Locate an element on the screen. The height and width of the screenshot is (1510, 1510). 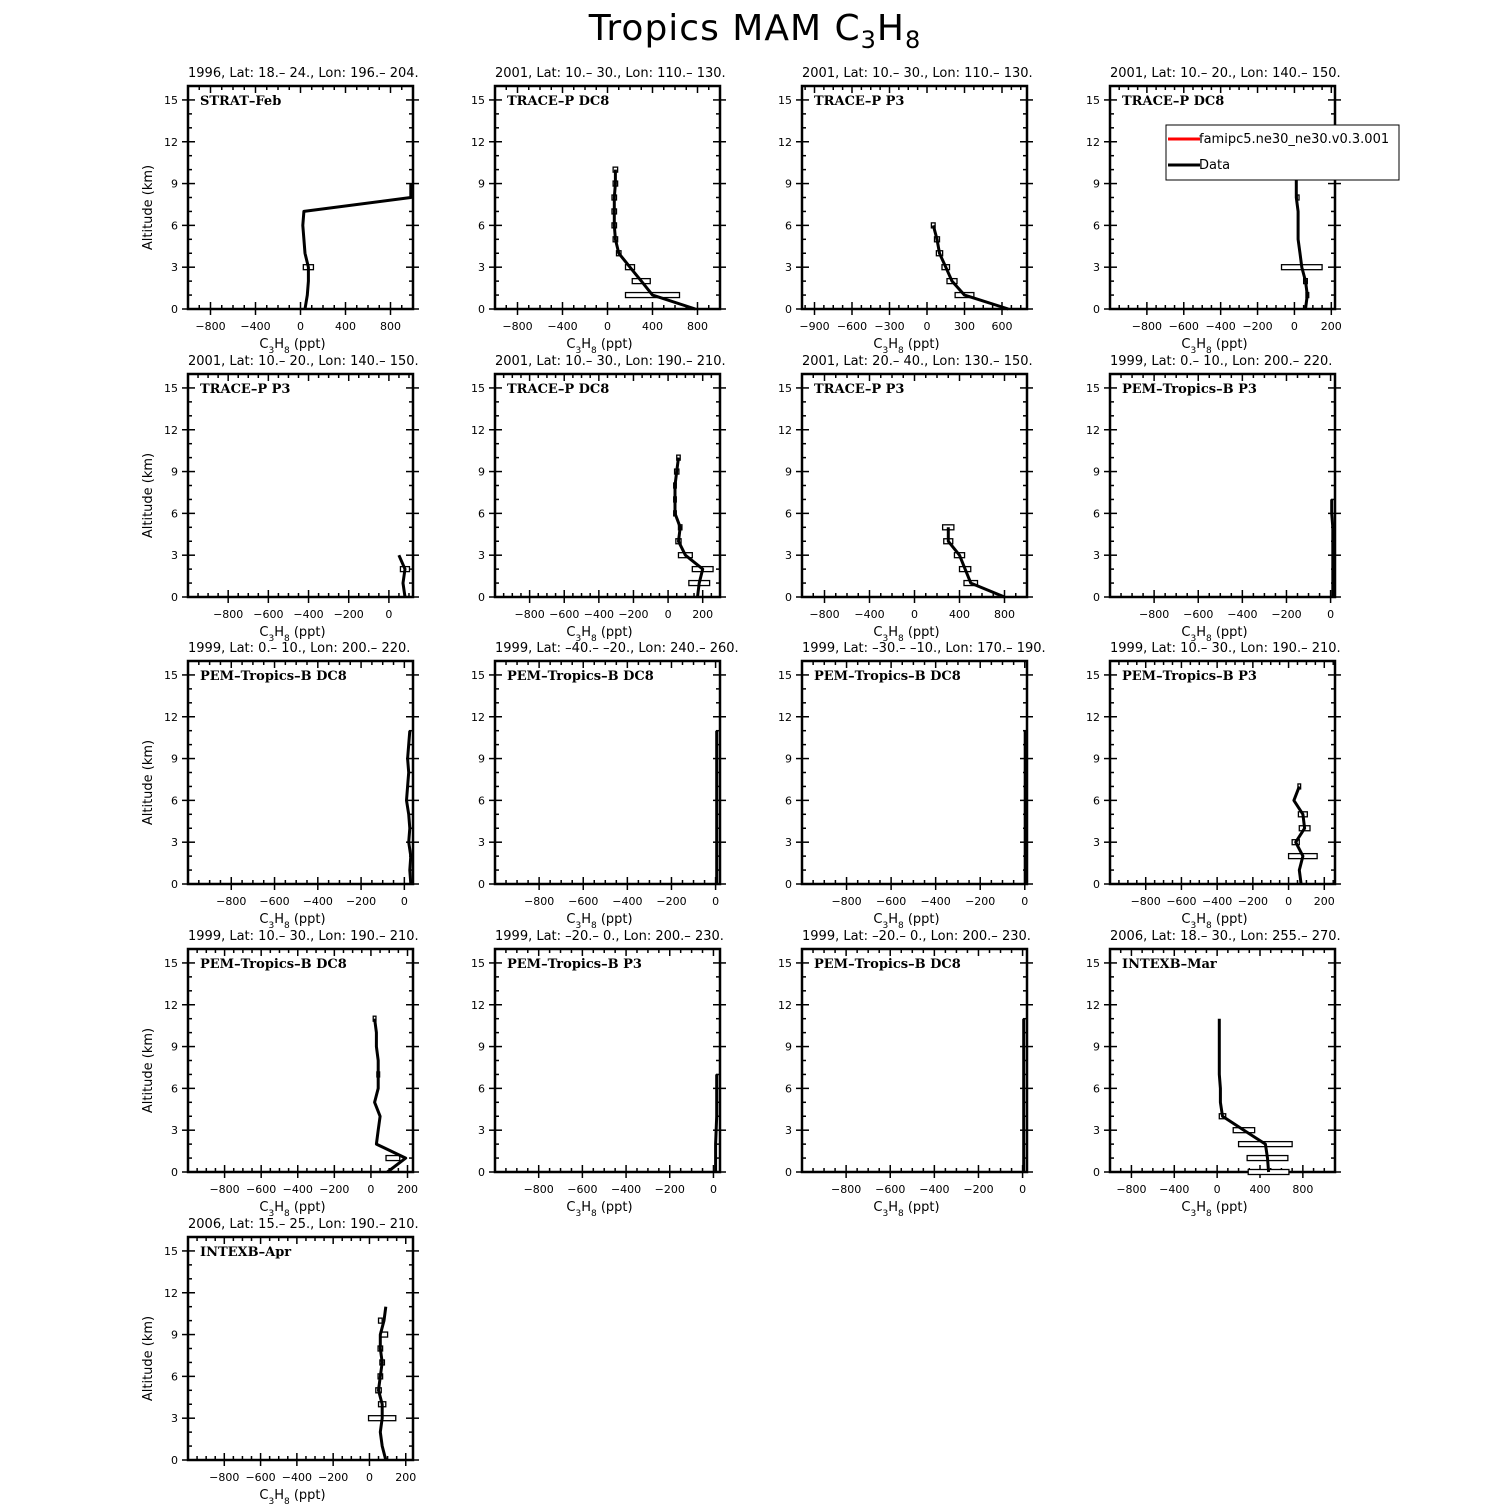
campaign-label: TRACE–P DC8 is located at coordinates (558, 389).